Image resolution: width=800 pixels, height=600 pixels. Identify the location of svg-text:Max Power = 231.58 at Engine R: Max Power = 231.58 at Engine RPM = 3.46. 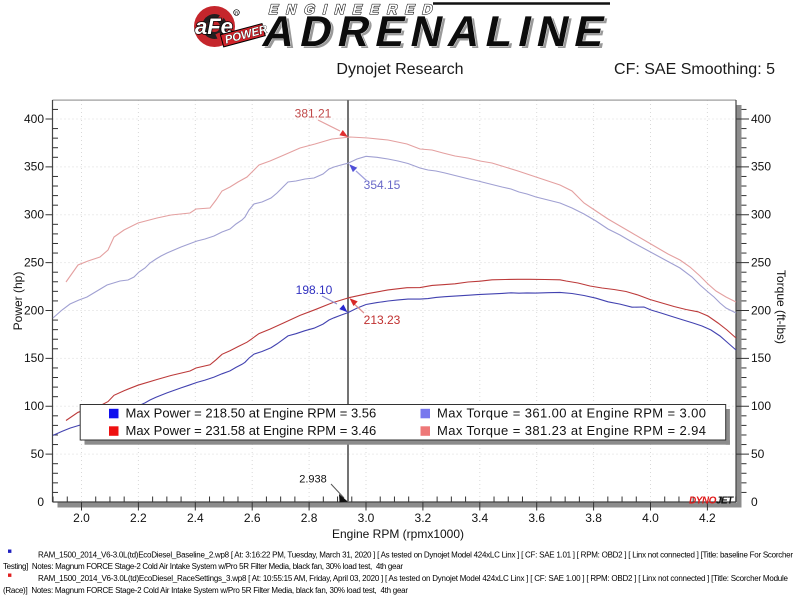
(251, 430).